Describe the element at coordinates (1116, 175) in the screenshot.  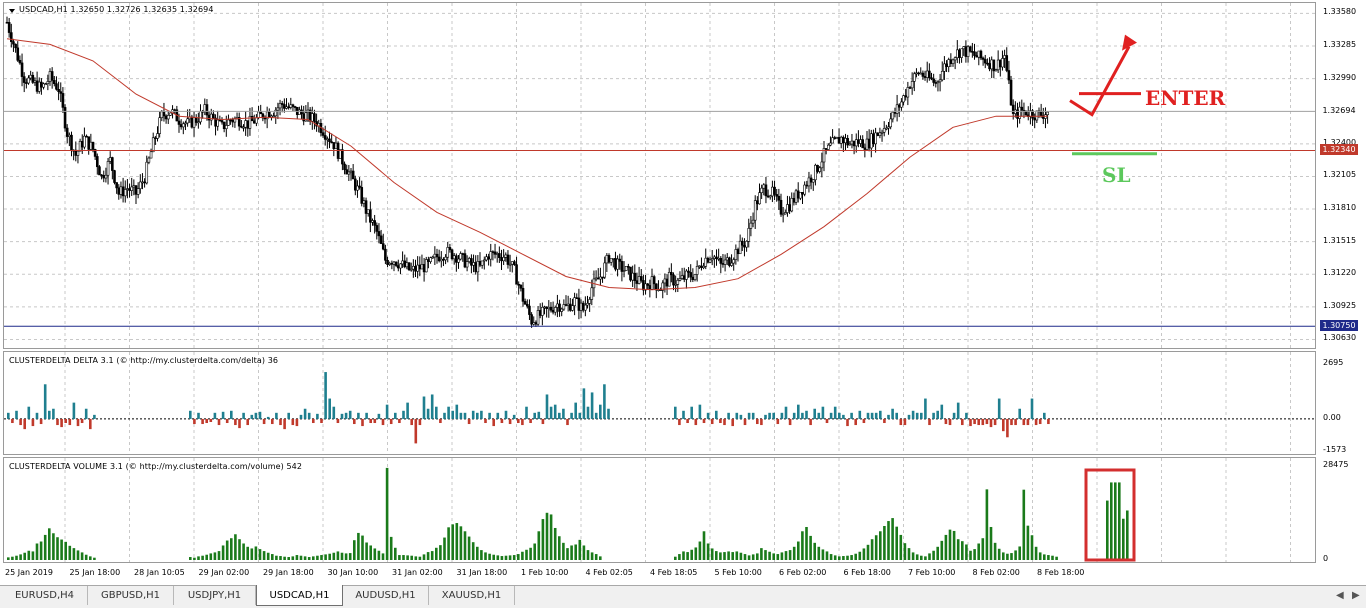
I see `sl-annotation: SL` at that location.